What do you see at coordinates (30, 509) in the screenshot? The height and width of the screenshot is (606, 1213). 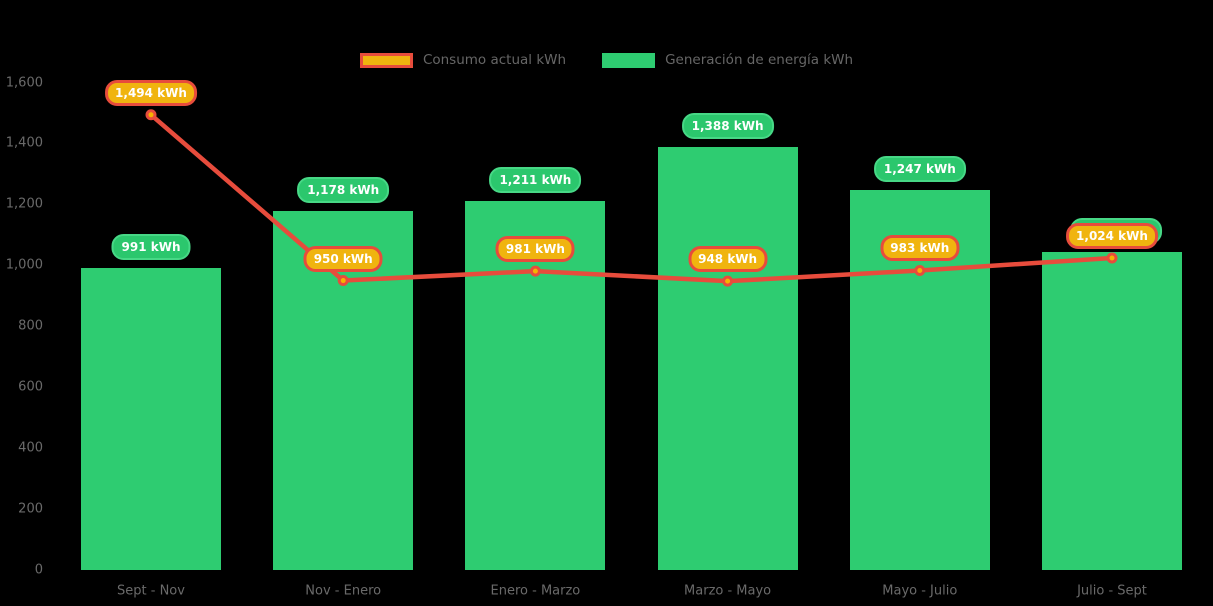 I see `y-axis-tick-label: 200` at bounding box center [30, 509].